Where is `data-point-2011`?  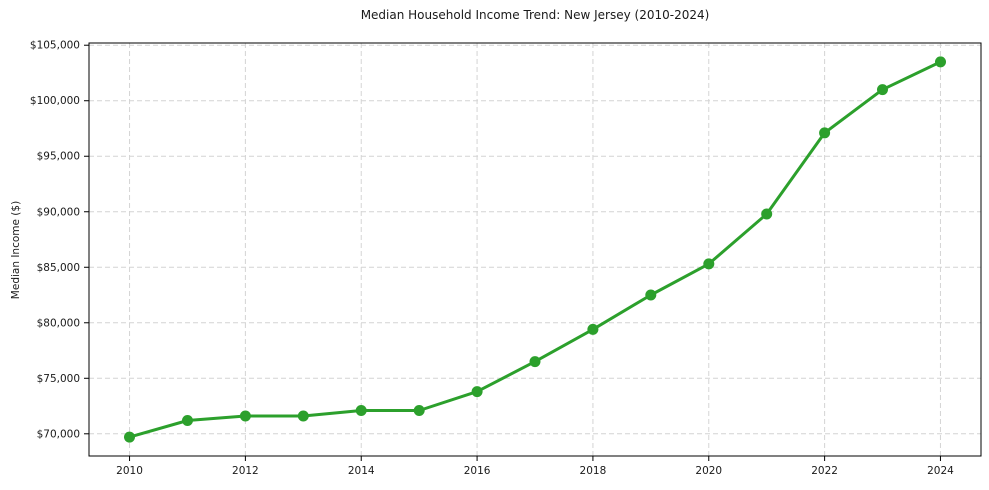 data-point-2011 is located at coordinates (187, 420).